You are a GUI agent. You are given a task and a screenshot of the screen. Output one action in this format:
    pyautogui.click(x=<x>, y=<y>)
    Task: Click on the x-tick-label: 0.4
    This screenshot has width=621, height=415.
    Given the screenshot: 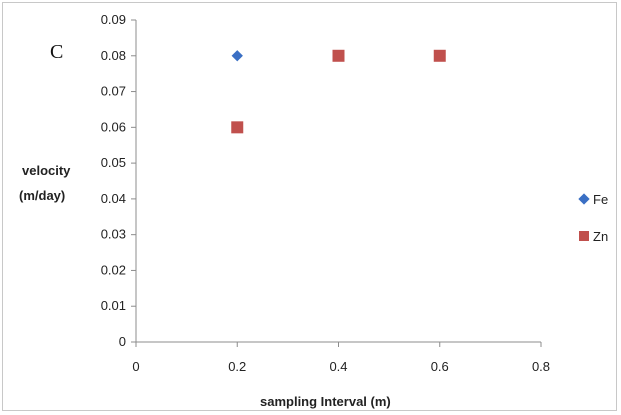 What is the action you would take?
    pyautogui.click(x=338, y=366)
    